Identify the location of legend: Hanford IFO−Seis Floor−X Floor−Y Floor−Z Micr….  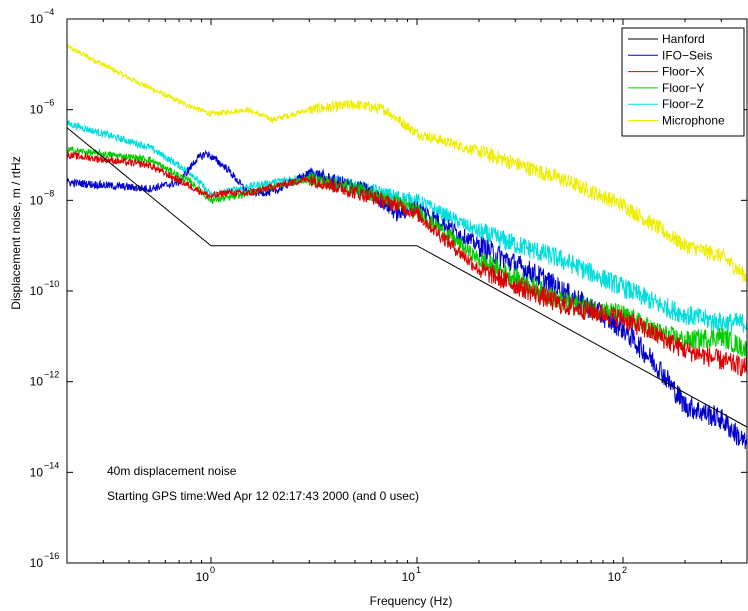
(683, 82).